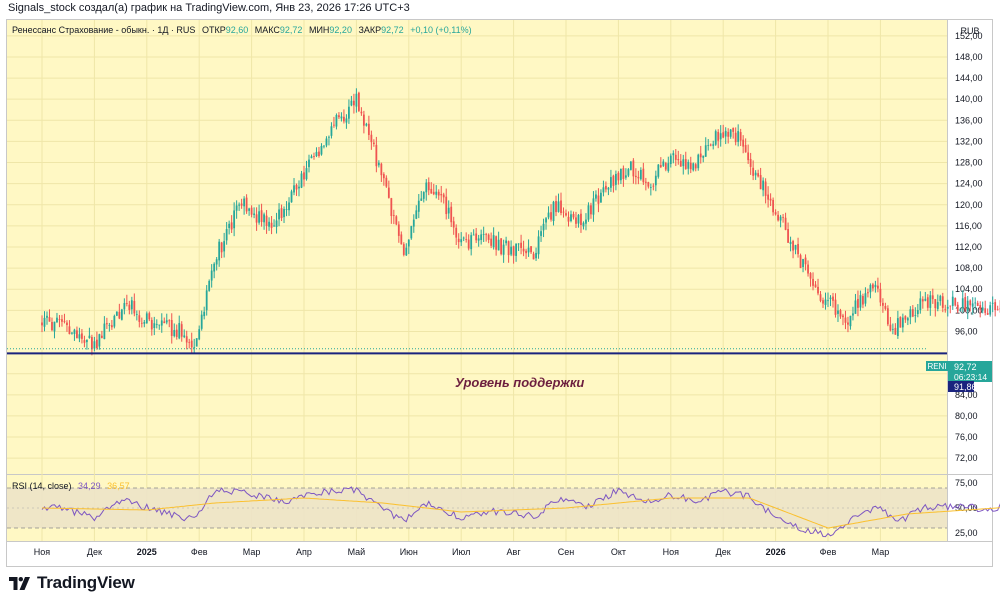 This screenshot has width=1000, height=602. I want to click on tradingview-branding: TradingView, so click(72, 583).